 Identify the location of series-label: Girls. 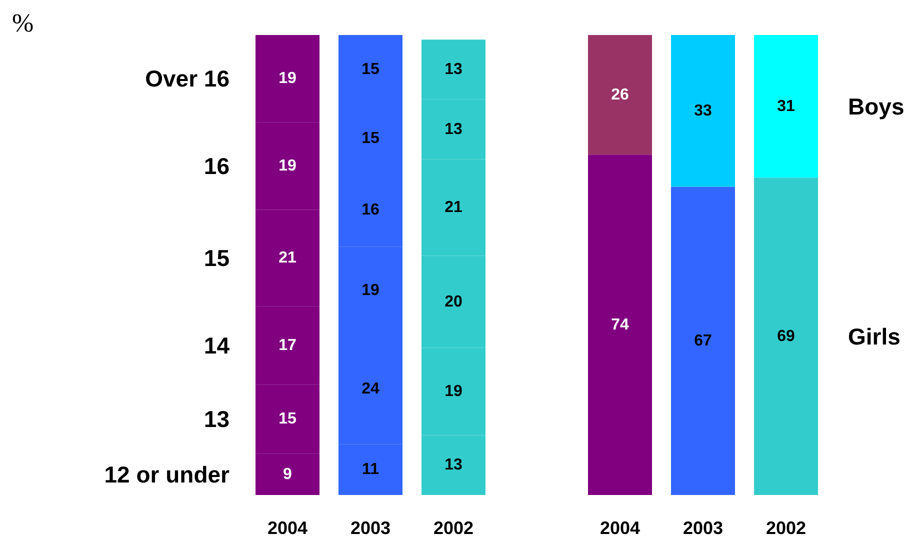
(874, 336).